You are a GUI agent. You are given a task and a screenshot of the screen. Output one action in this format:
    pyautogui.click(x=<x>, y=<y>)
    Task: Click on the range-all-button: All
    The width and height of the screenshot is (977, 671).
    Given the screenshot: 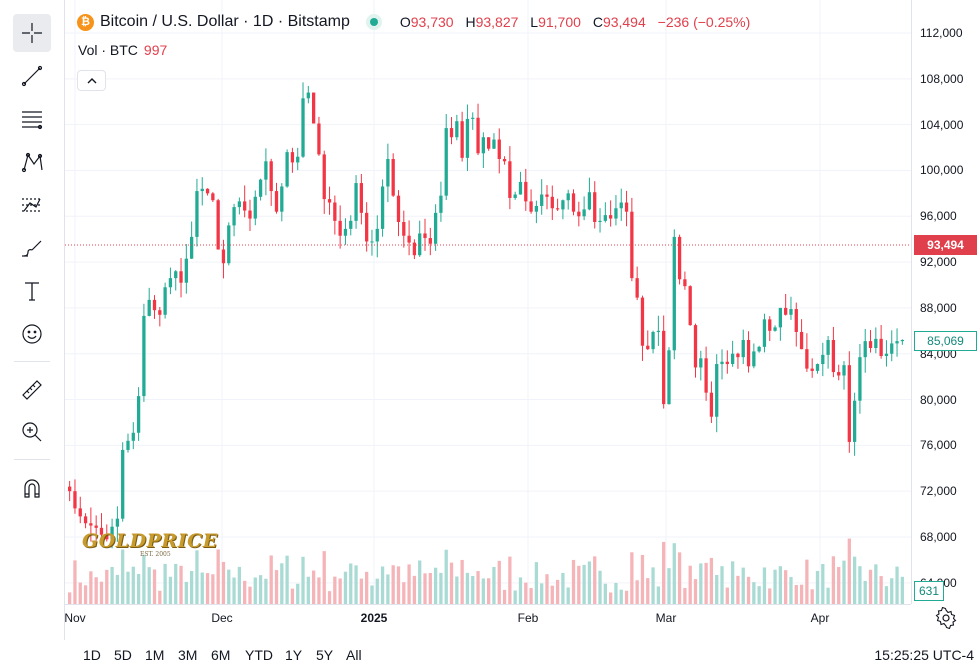 What is the action you would take?
    pyautogui.click(x=354, y=655)
    